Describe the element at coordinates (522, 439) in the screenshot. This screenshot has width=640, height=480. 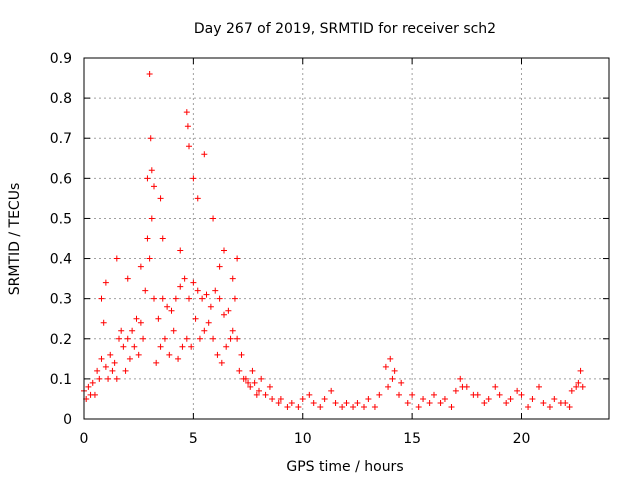
I see `x-tick-label: 20` at that location.